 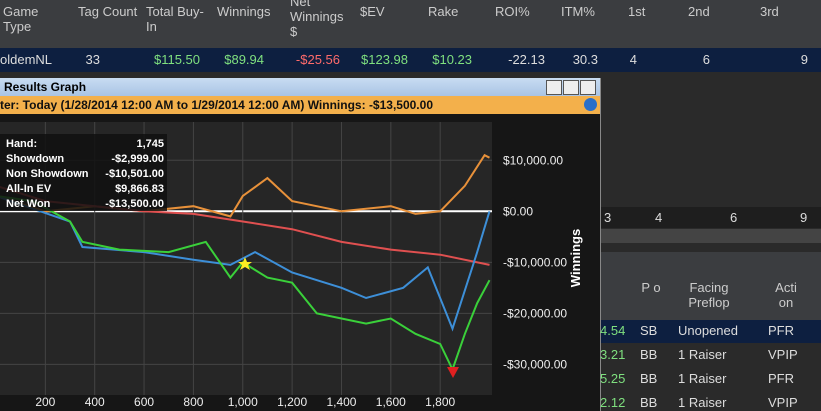 What do you see at coordinates (535, 262) in the screenshot?
I see `y-tick-label: -$10,000.00` at bounding box center [535, 262].